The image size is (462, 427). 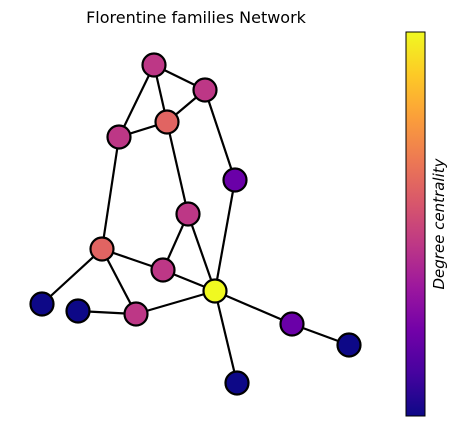 What do you see at coordinates (110, 193) in the screenshot?
I see `edge-n3-n7` at bounding box center [110, 193].